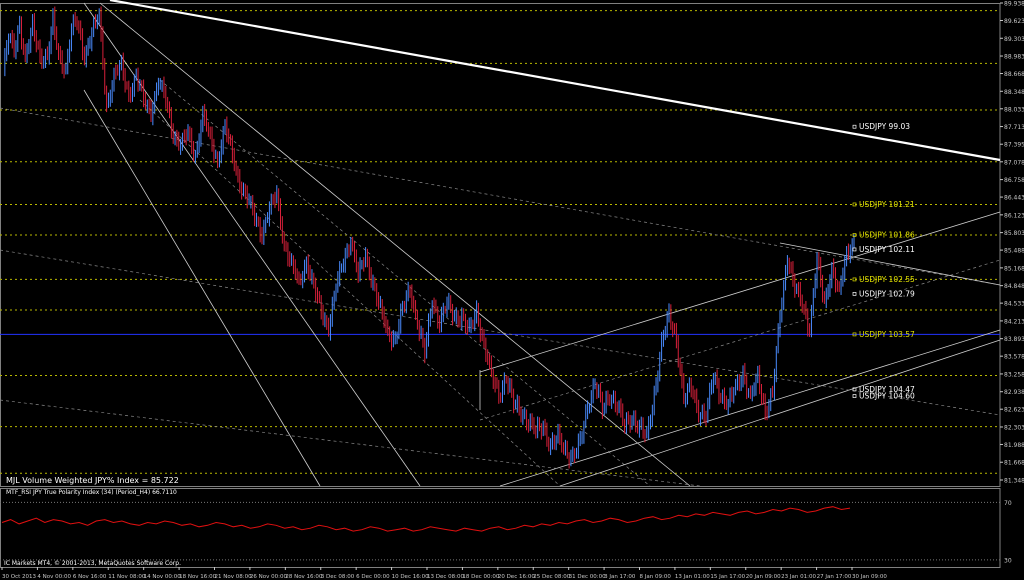 This screenshot has width=1024, height=580. What do you see at coordinates (426, 519) in the screenshot?
I see `indicator-line` at bounding box center [426, 519].